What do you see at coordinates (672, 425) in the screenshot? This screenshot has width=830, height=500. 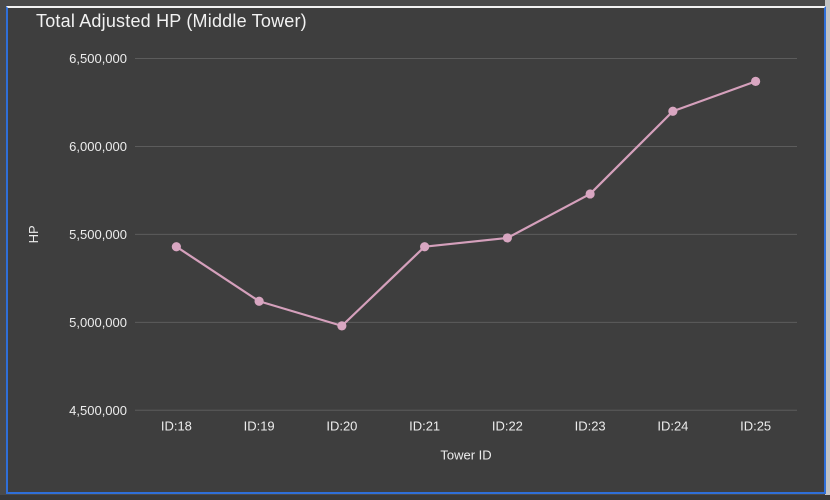 I see `x-tick-label: ID:24` at bounding box center [672, 425].